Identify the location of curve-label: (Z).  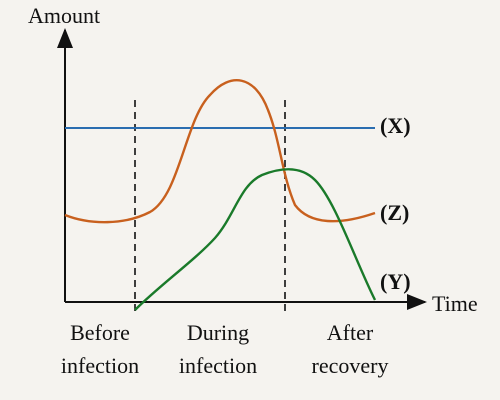
(394, 212).